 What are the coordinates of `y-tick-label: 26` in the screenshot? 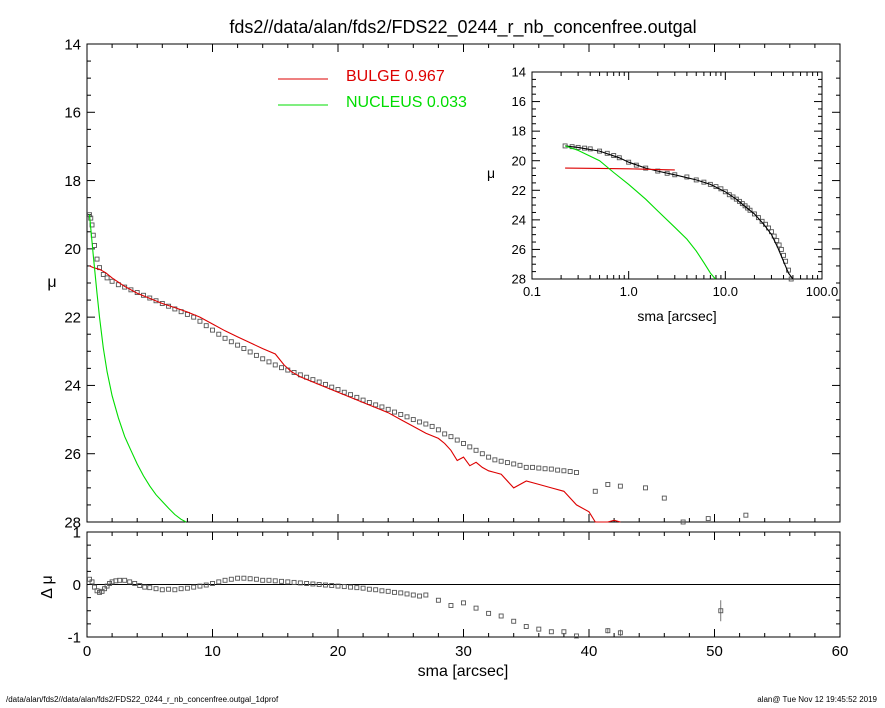 It's located at (519, 249).